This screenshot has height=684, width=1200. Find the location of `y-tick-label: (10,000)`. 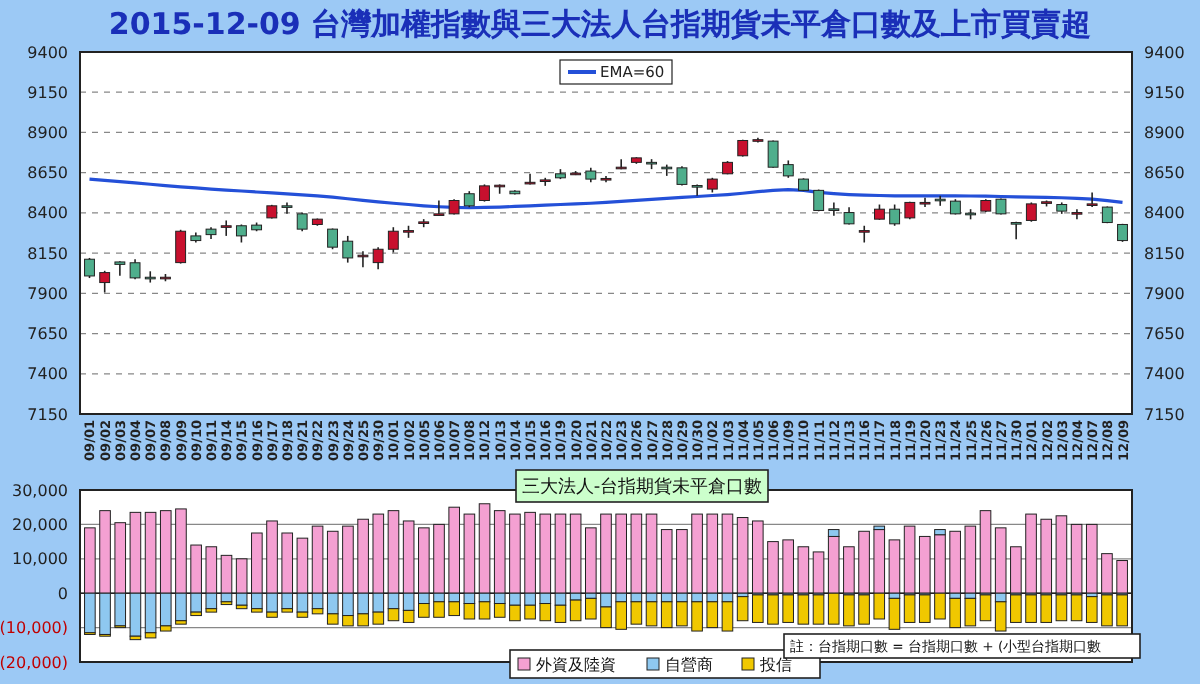

y-tick-label: (10,000) is located at coordinates (34, 628).